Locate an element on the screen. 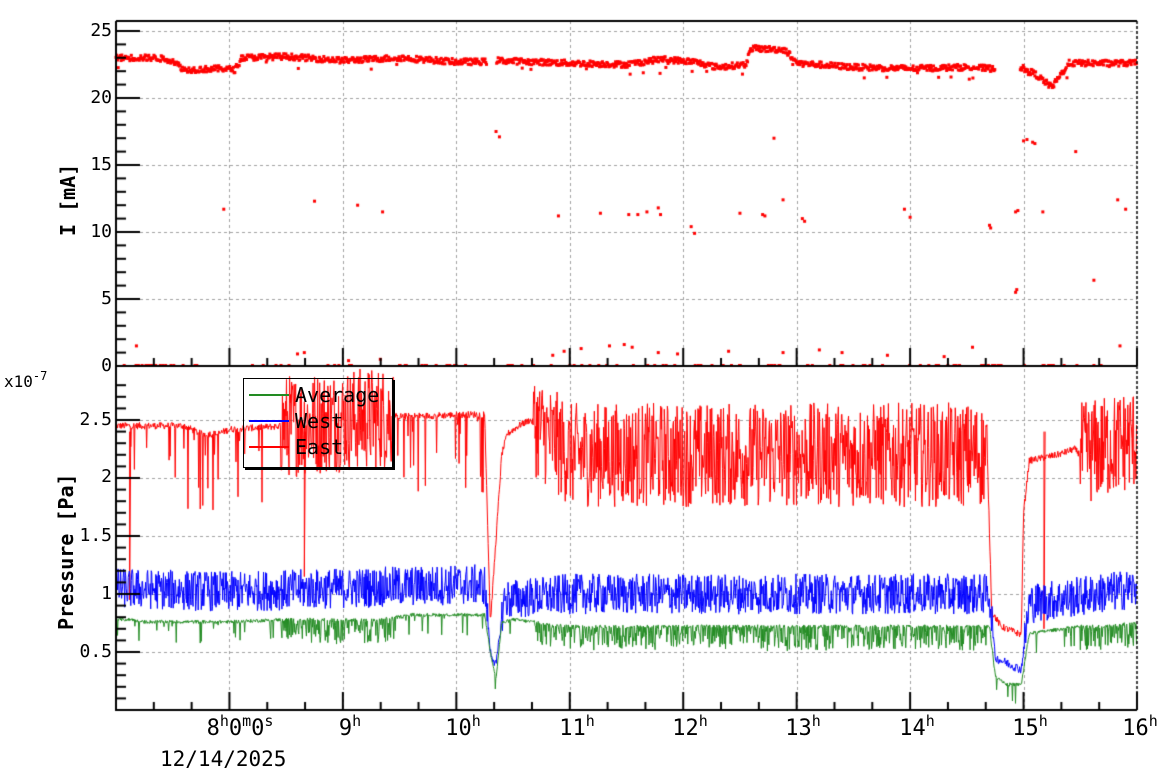 The image size is (1158, 782). top-ytick-10: 10 is located at coordinates (101, 231).